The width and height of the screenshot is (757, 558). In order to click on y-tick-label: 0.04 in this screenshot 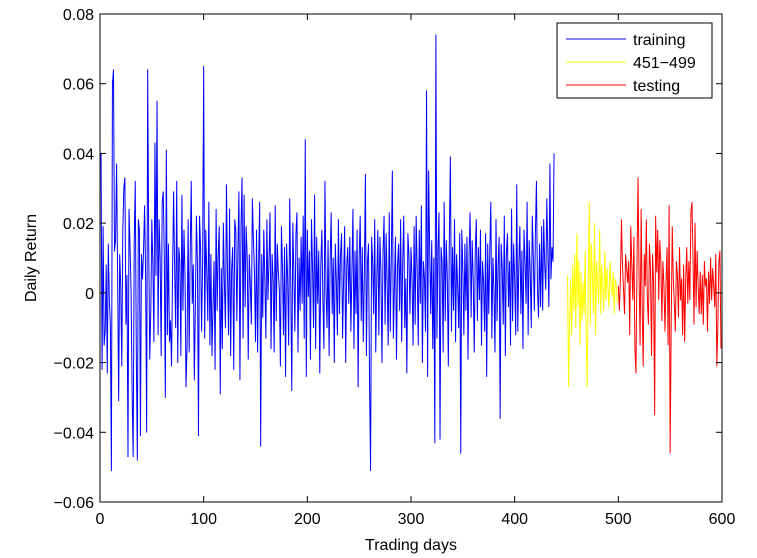, I will do `click(78, 154)`.